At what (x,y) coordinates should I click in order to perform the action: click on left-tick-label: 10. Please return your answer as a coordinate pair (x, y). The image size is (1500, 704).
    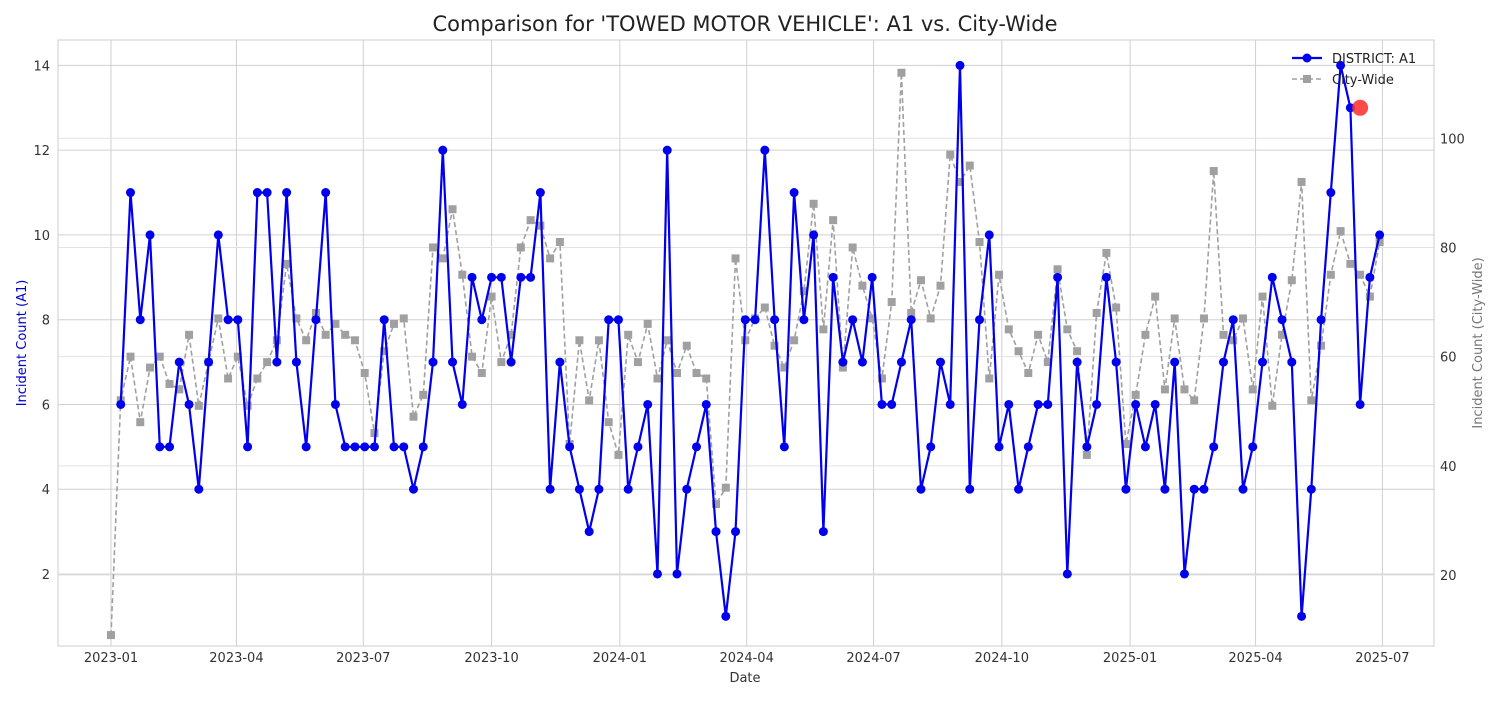
    Looking at the image, I should click on (41, 236).